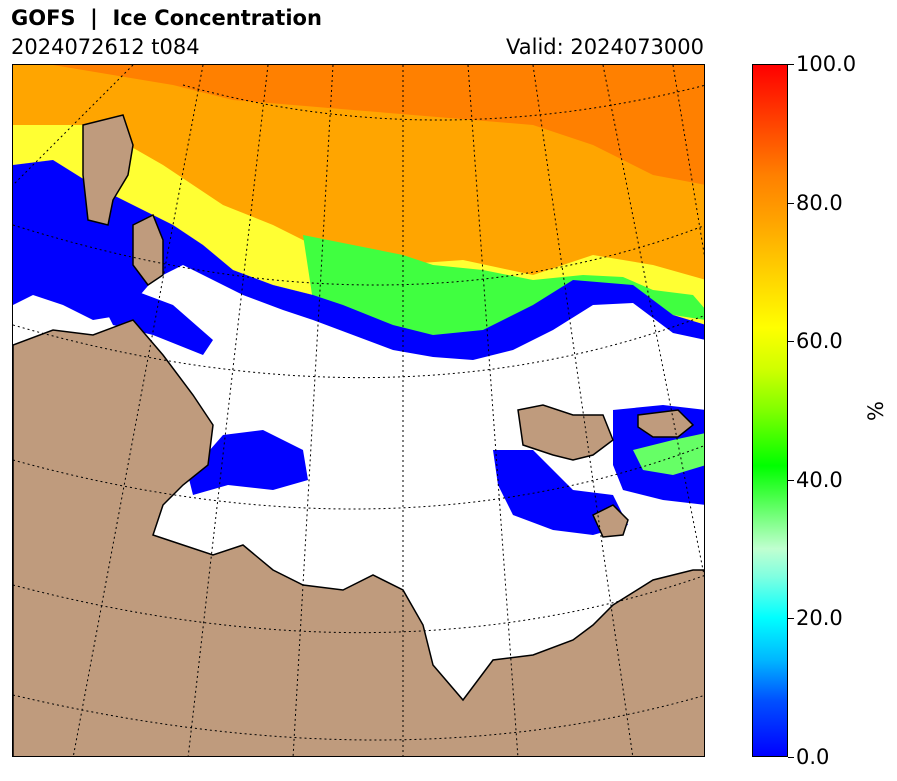 Image resolution: width=897 pixels, height=781 pixels. I want to click on valid-time-label: Valid: 2024073000, so click(605, 47).